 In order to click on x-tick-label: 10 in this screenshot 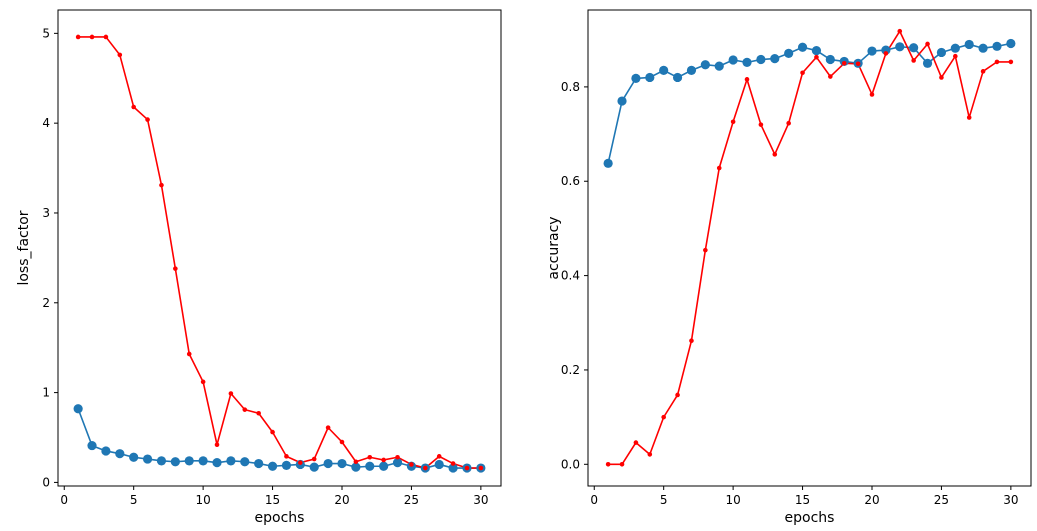, I will do `click(202, 500)`.